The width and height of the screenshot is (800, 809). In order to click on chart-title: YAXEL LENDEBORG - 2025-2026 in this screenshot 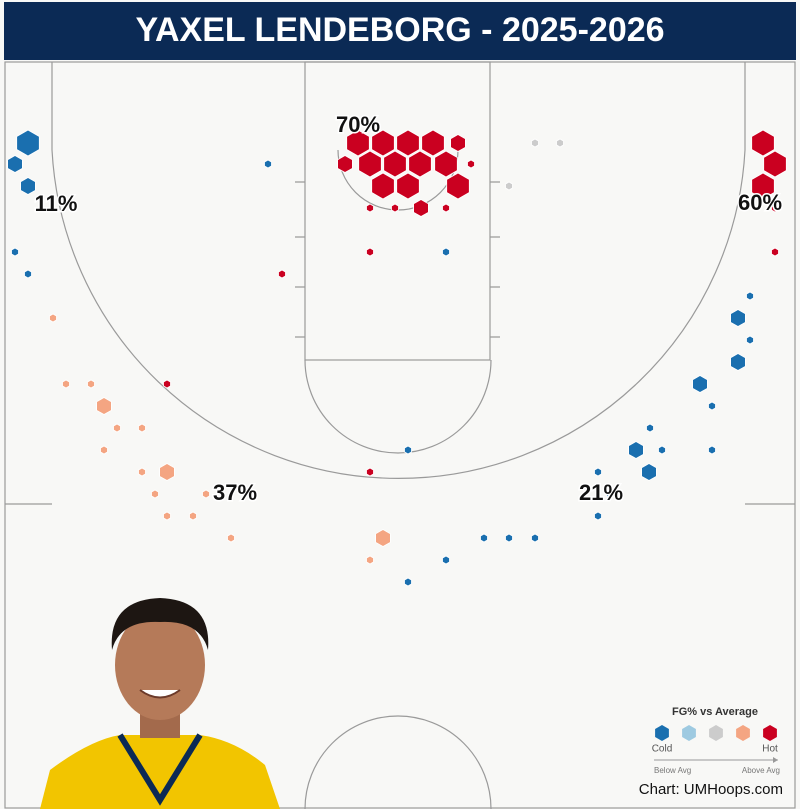, I will do `click(399, 30)`.